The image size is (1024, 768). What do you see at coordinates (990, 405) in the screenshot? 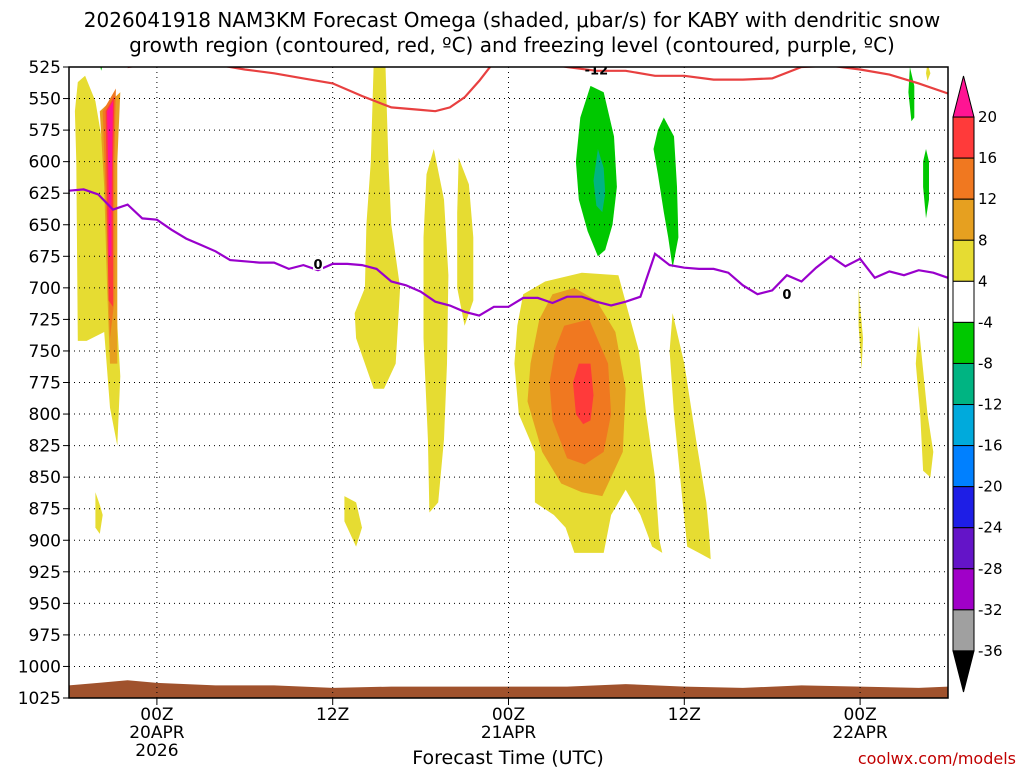
I see `colorbar-label-7: -12` at bounding box center [990, 405].